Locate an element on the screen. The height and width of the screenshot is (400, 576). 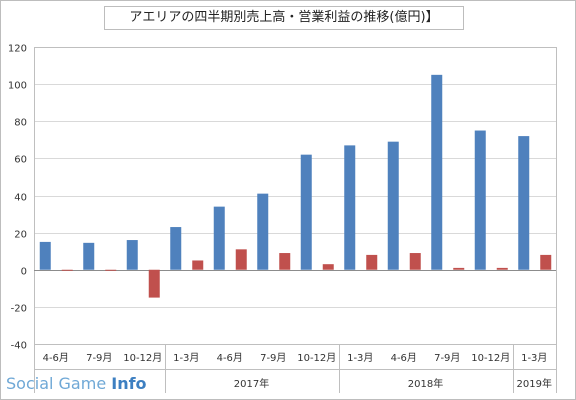
y-tick-label: 120 is located at coordinates (17, 49).